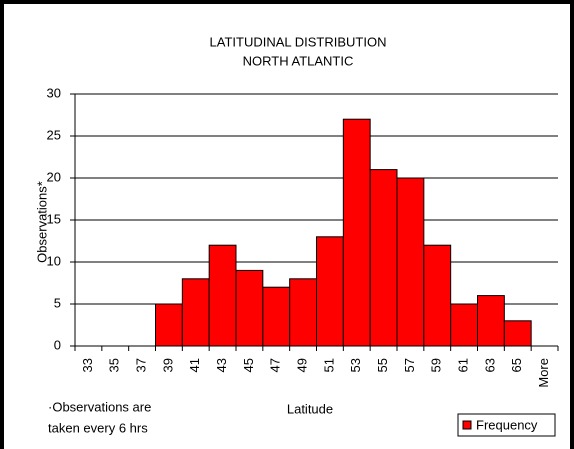  Describe the element at coordinates (194, 365) in the screenshot. I see `x-tick-label: 41` at that location.